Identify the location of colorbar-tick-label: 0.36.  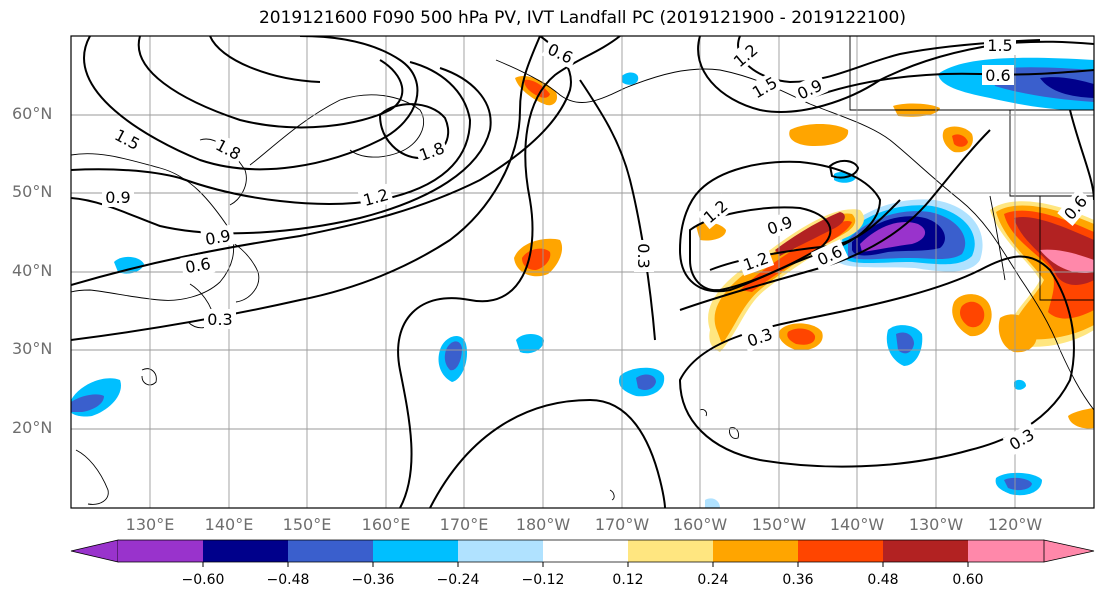
(798, 580).